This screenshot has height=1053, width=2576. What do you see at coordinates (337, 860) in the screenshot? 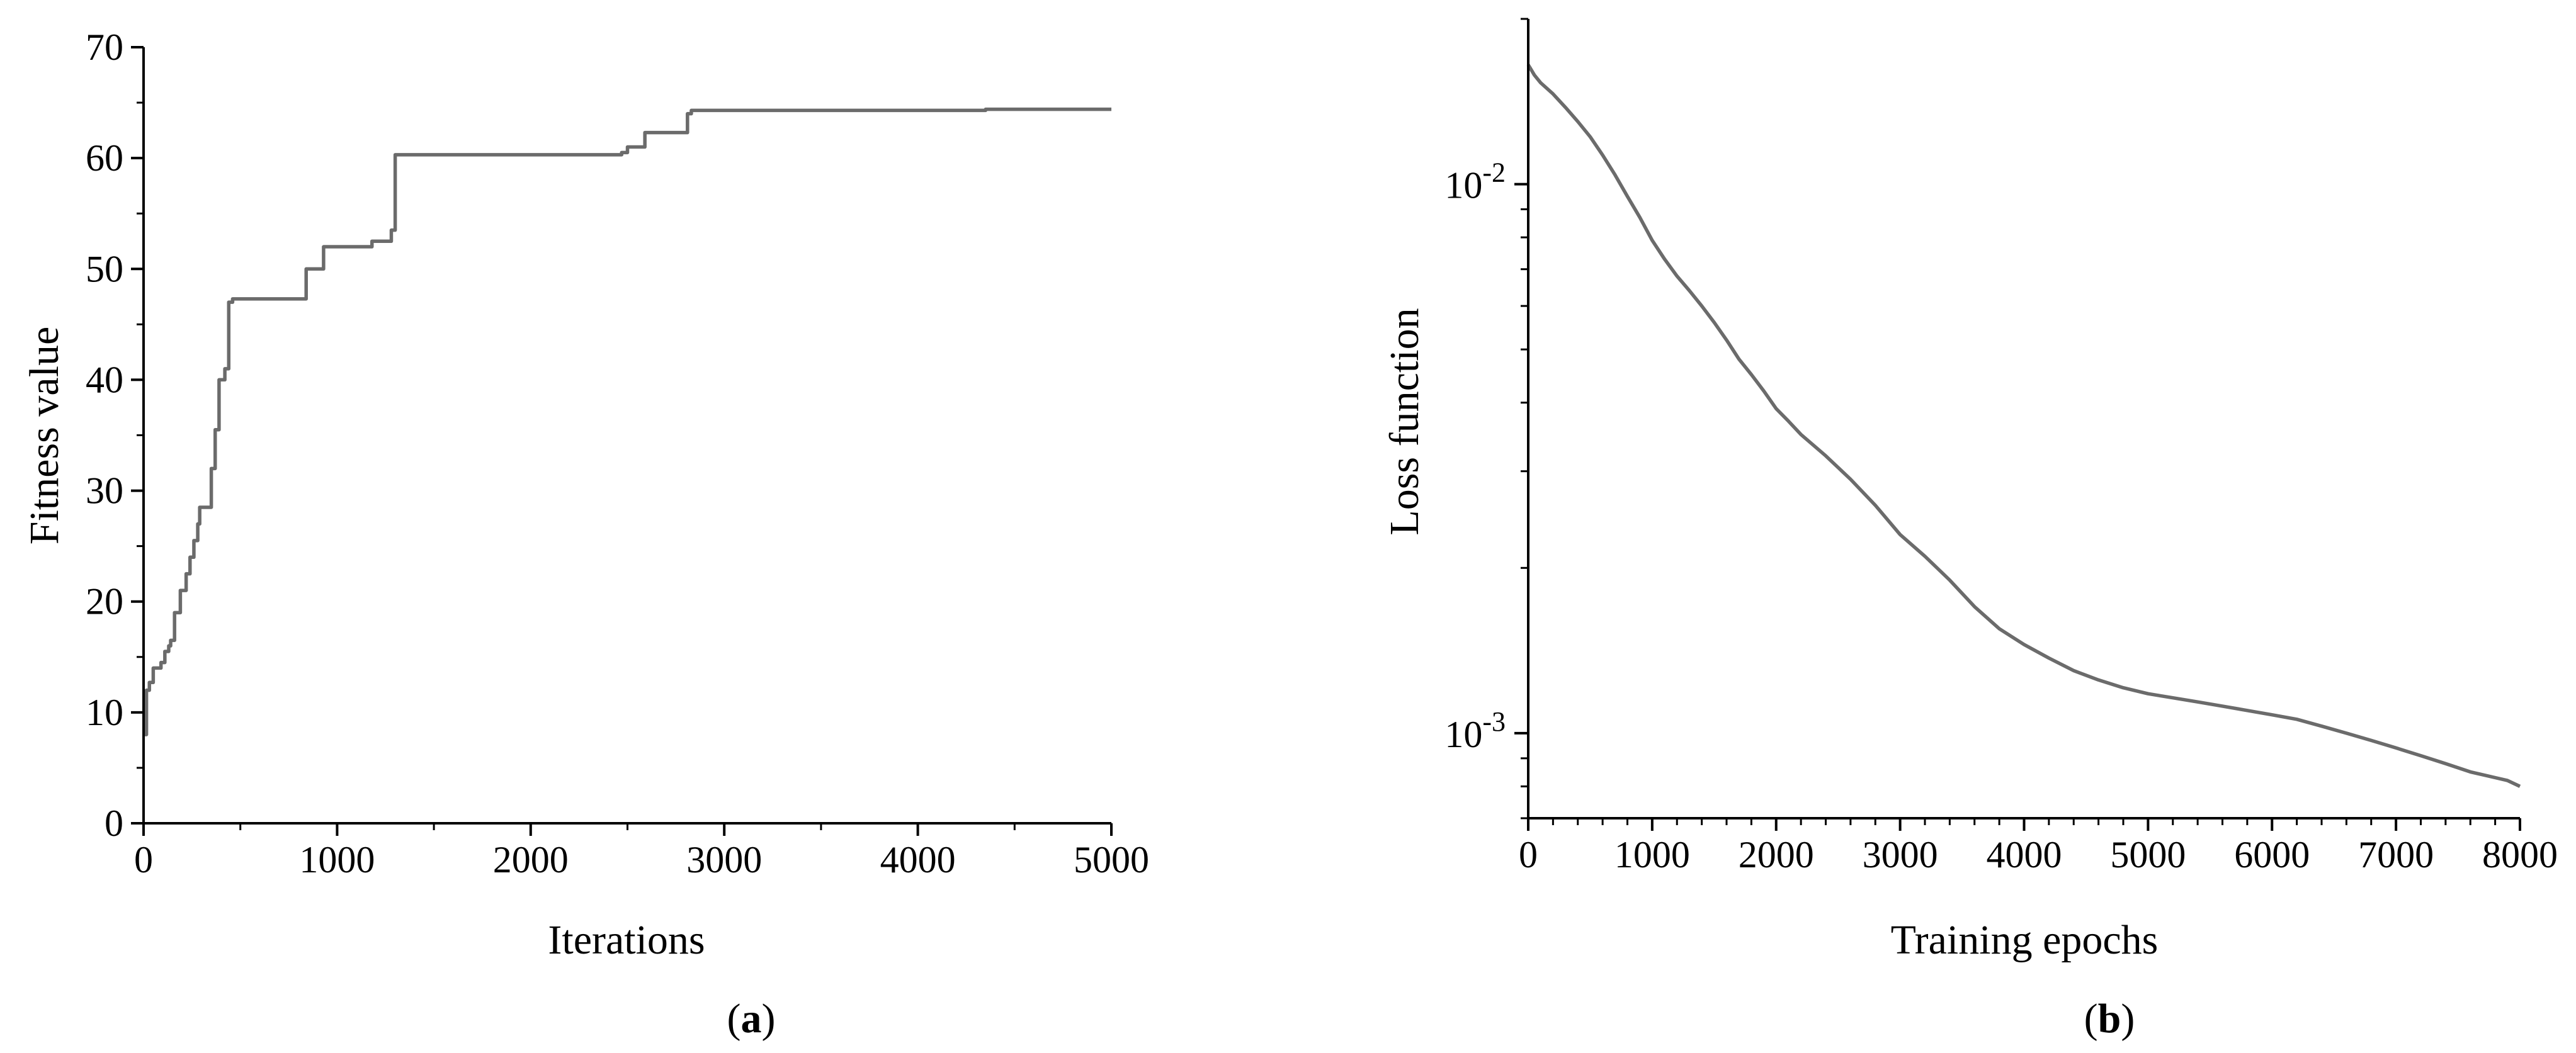
I see `panel-a-x-tick-label: 1000` at bounding box center [337, 860].